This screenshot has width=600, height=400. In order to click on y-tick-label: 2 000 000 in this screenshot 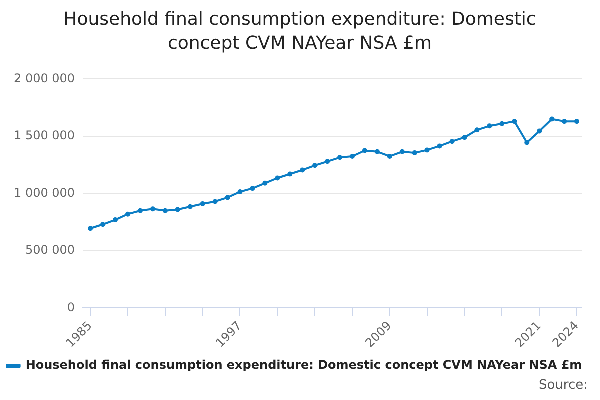, I will do `click(45, 78)`.